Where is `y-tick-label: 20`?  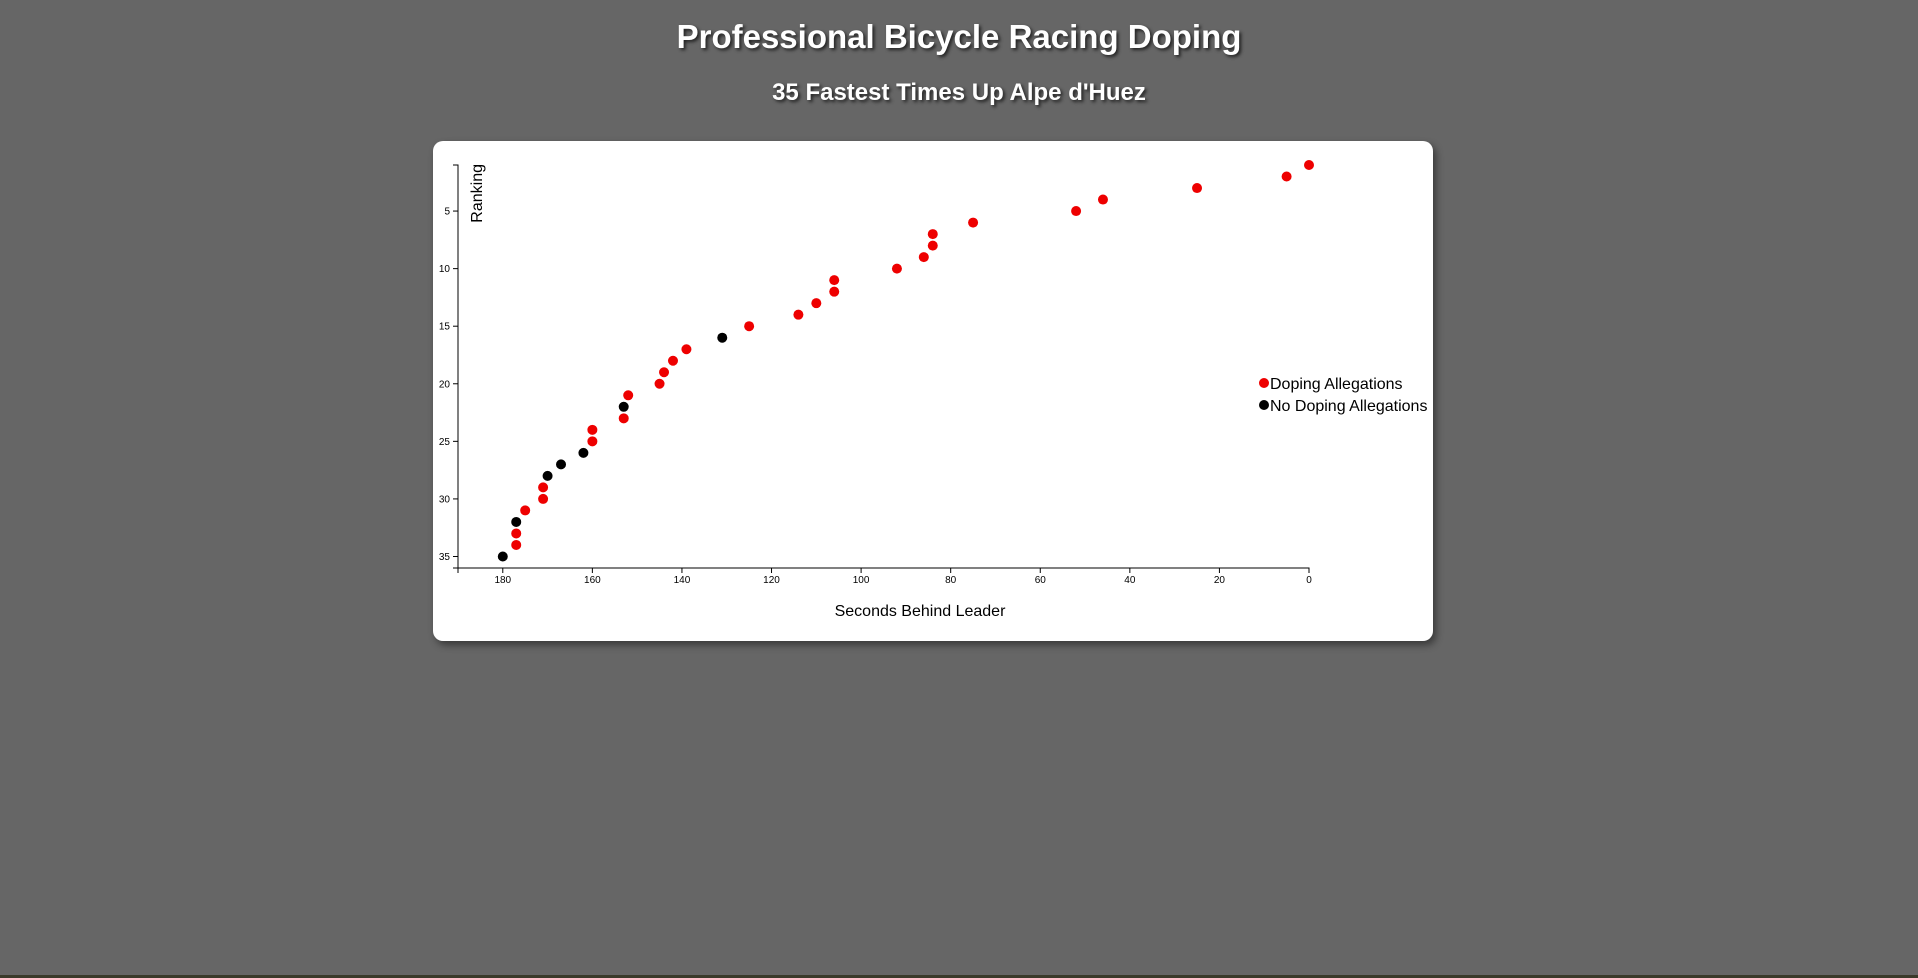
y-tick-label: 20 is located at coordinates (445, 384).